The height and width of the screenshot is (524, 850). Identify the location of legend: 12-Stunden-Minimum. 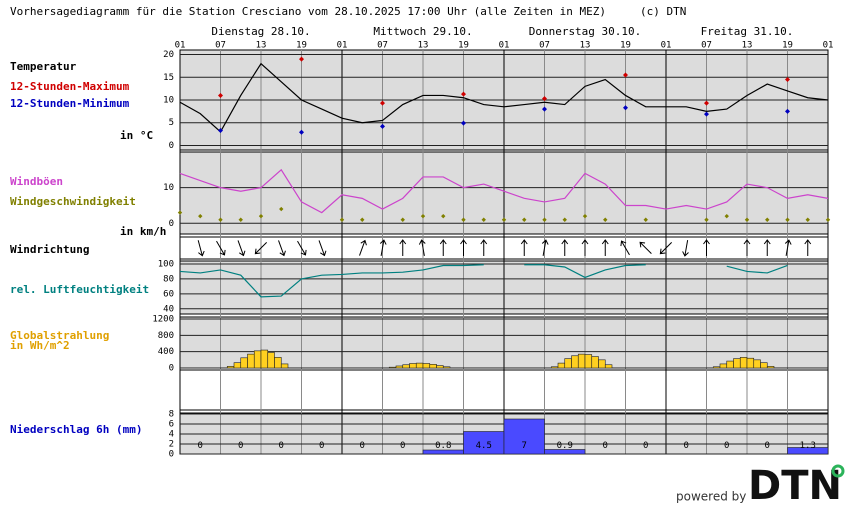
(70, 103).